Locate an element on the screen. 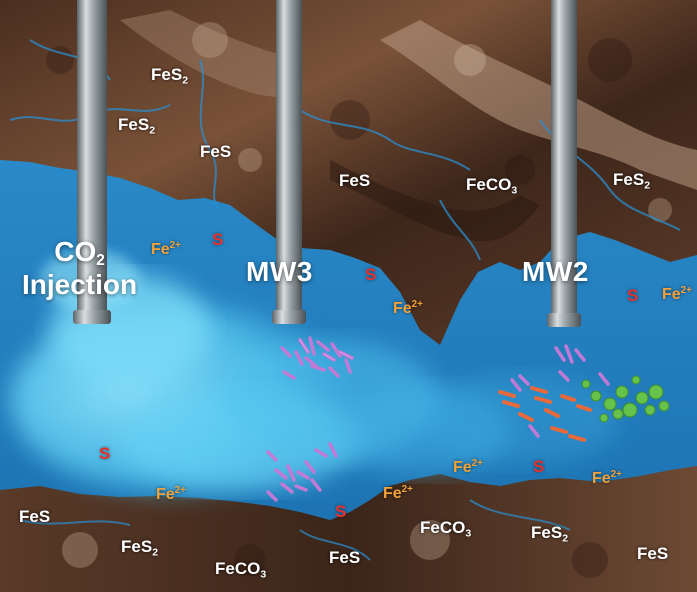 This screenshot has width=697, height=592. rock-band-light is located at coordinates (538, 105).